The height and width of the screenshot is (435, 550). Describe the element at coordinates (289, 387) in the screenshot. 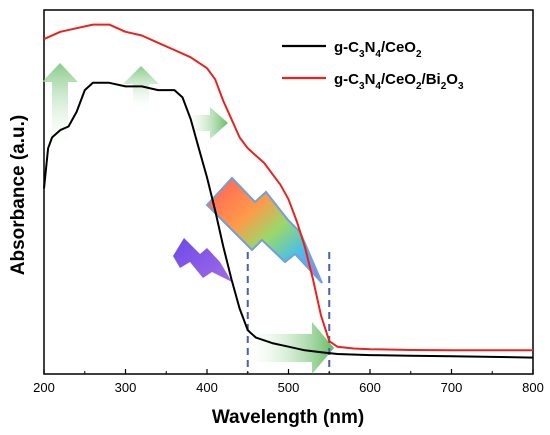

I see `x-tick-label-3: 500` at that location.